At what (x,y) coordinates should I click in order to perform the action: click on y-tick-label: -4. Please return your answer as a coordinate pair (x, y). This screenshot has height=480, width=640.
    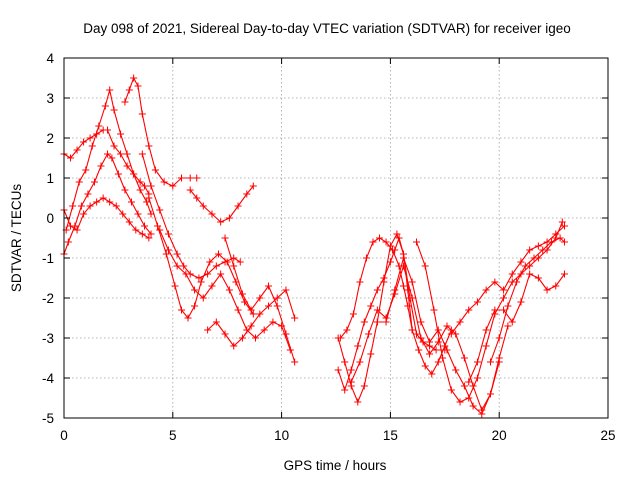
    Looking at the image, I should click on (48, 378).